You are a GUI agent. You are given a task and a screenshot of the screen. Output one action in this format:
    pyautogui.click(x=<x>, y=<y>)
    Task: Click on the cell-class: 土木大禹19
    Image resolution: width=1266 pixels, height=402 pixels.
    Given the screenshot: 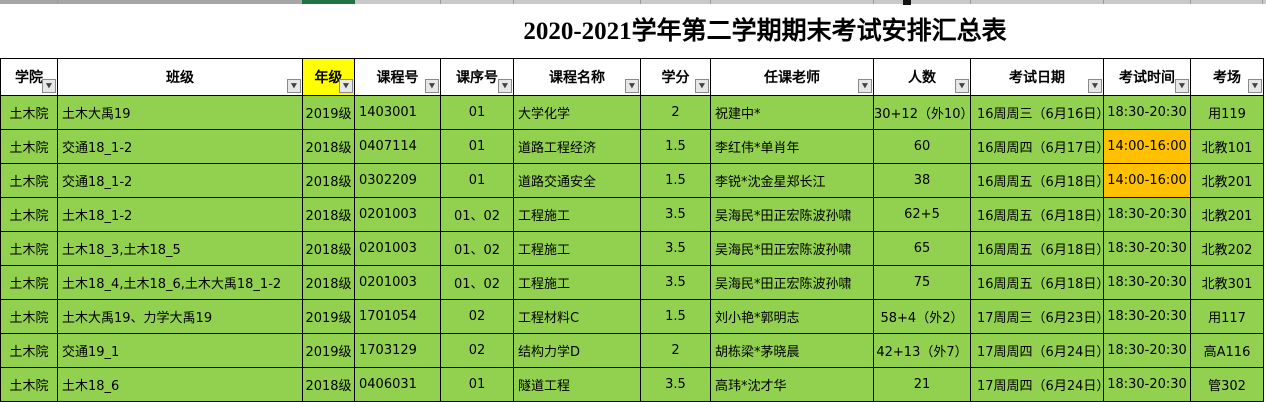 What is the action you would take?
    pyautogui.click(x=180, y=112)
    